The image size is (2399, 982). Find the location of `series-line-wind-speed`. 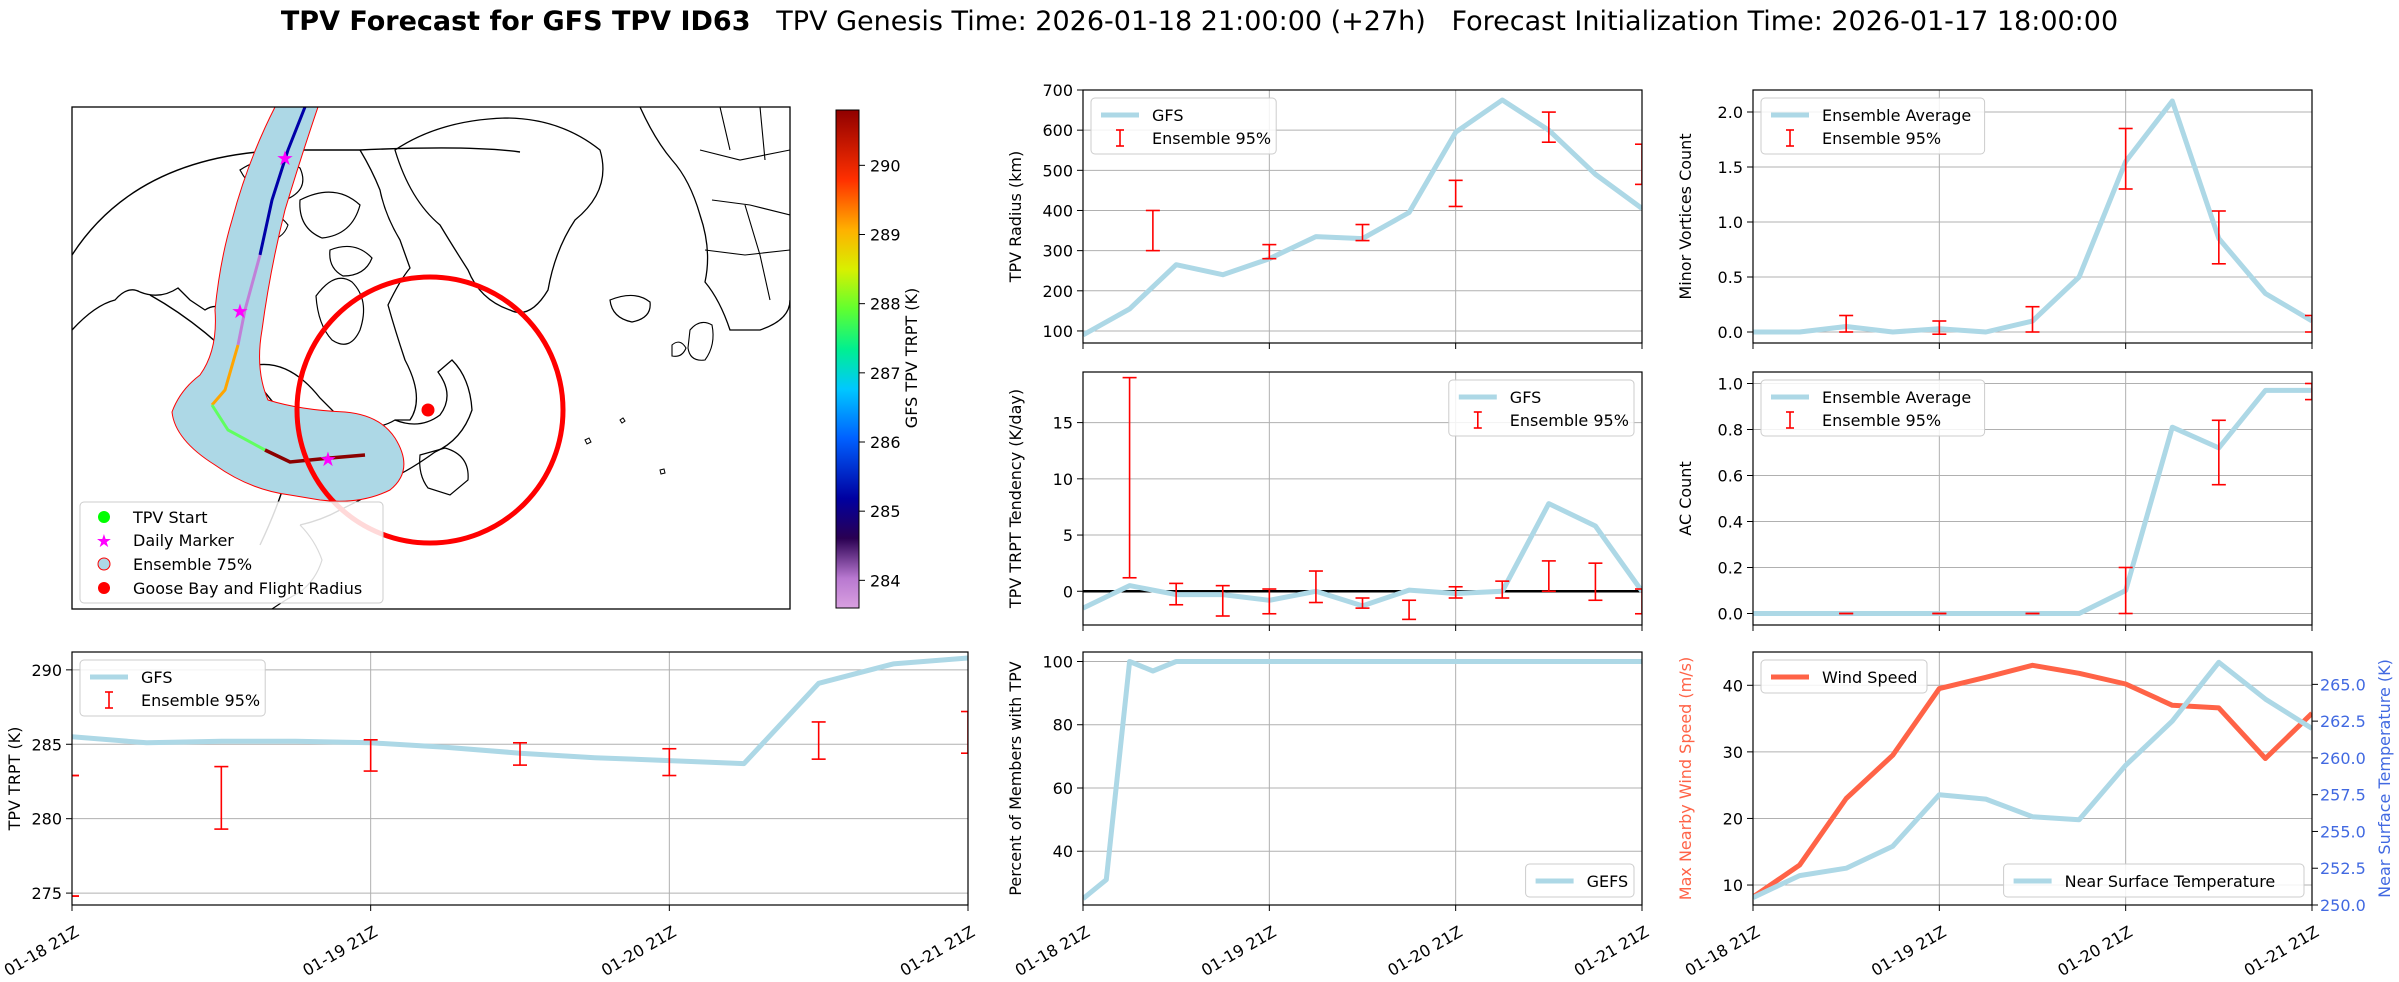

series-line-wind-speed is located at coordinates (2032, 781).